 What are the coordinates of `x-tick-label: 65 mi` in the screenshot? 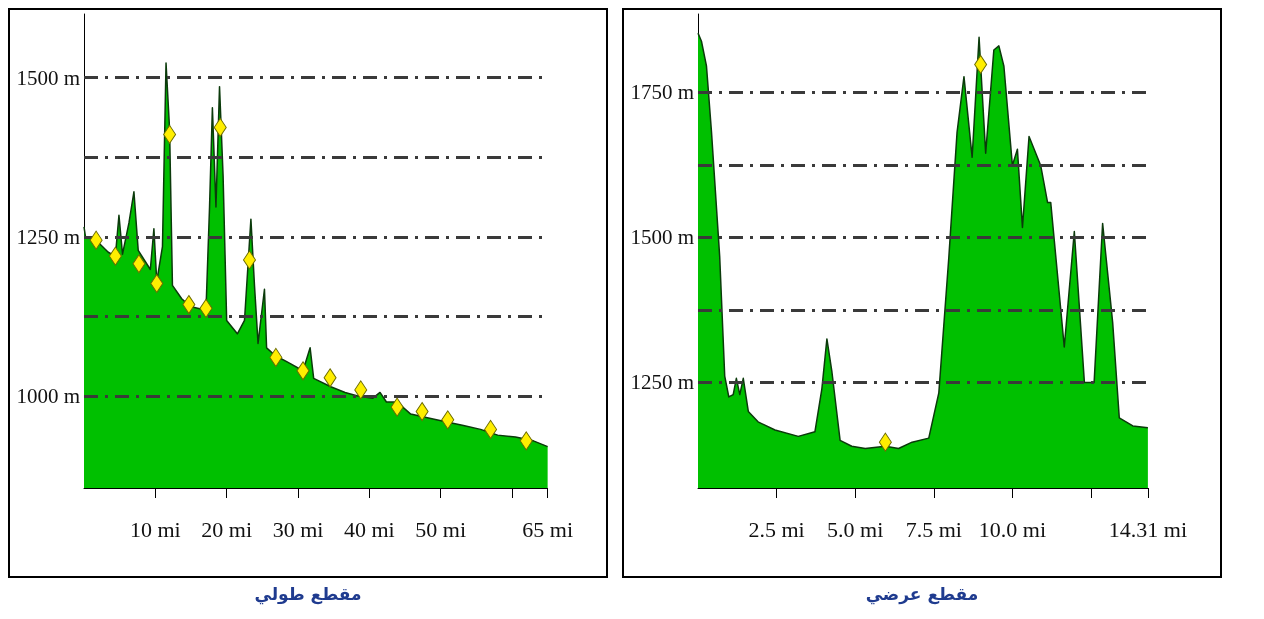 It's located at (547, 529).